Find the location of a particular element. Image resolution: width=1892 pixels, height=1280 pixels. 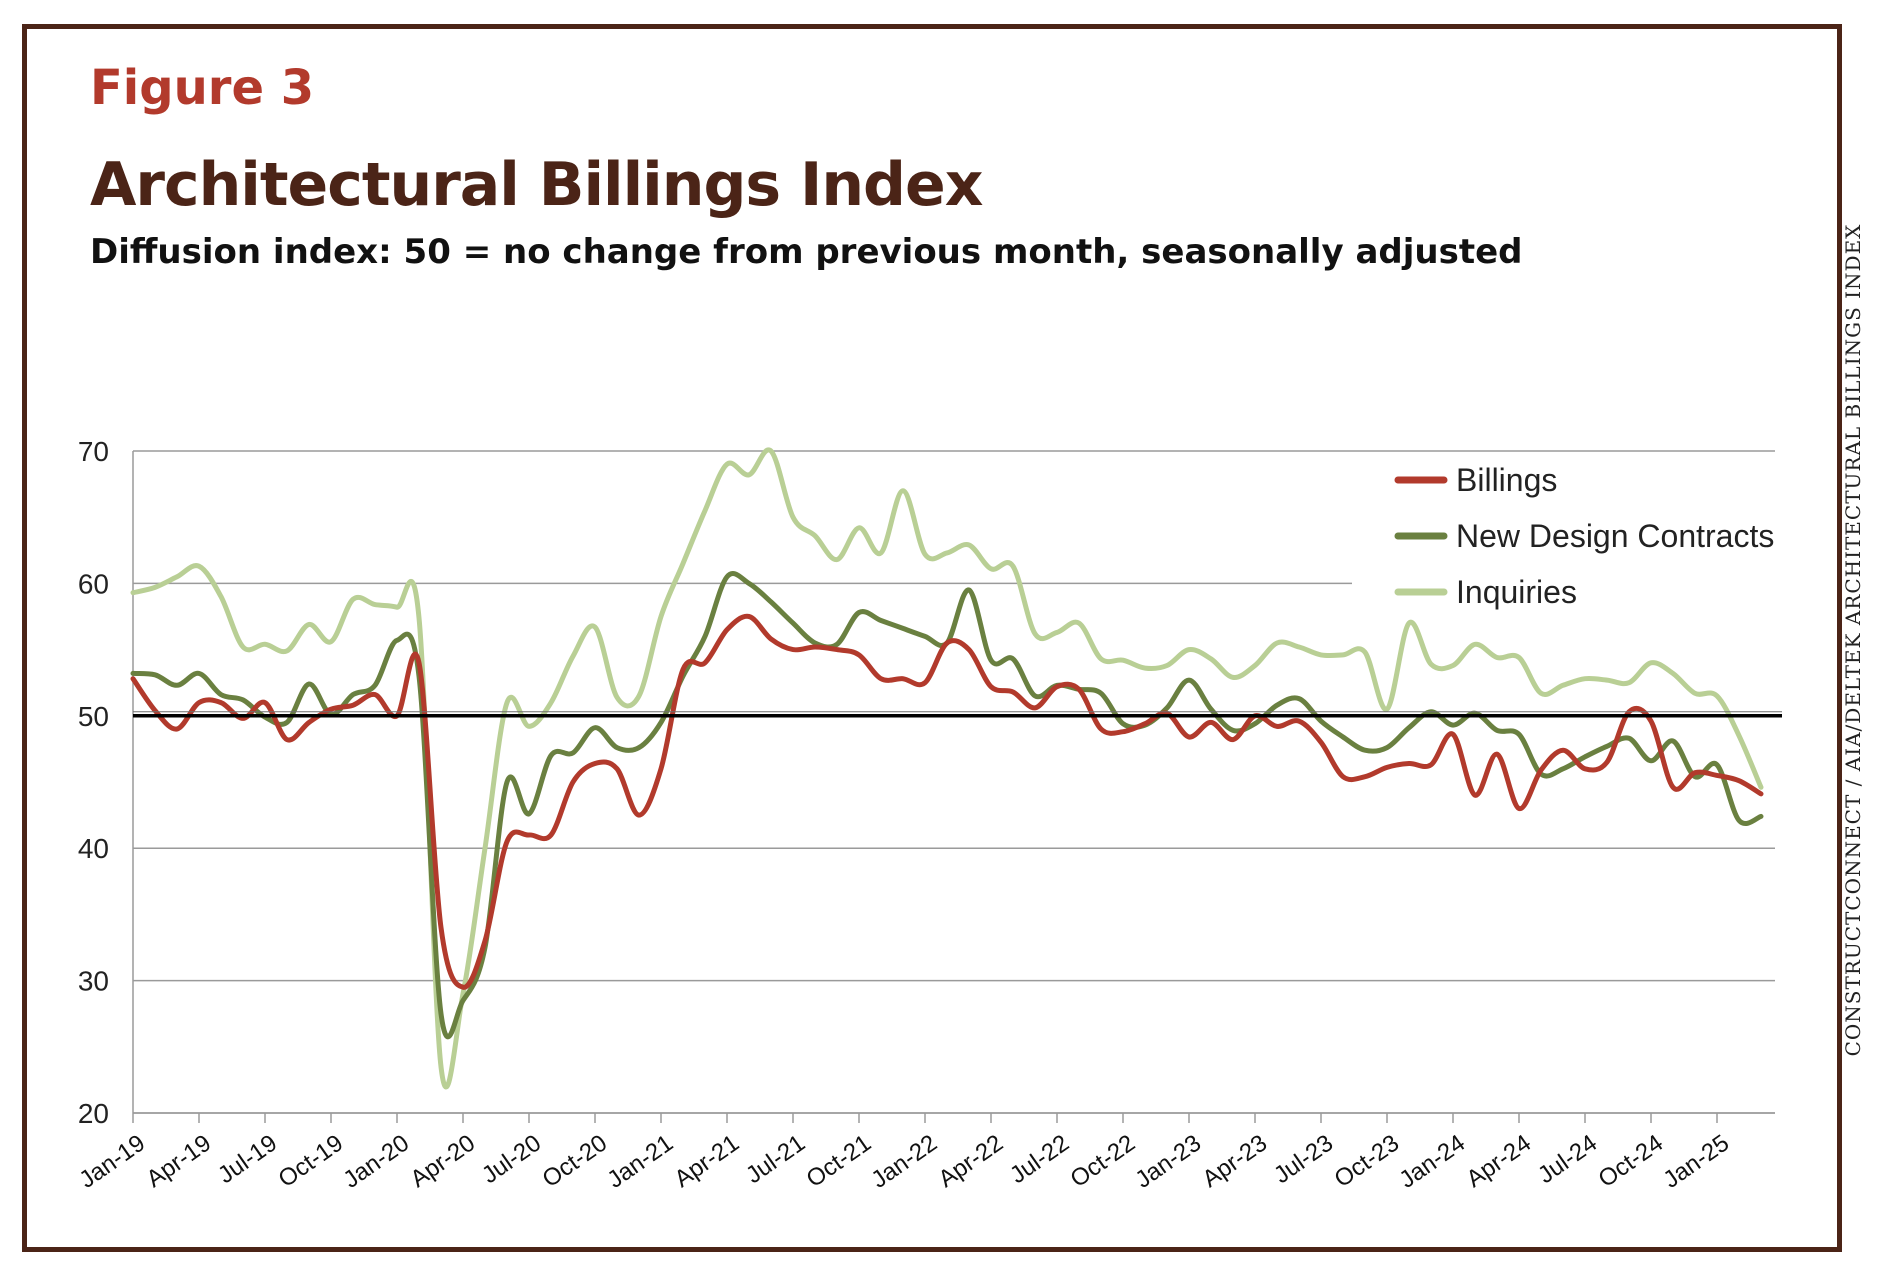

y-tick-label: 50 is located at coordinates (93, 716).